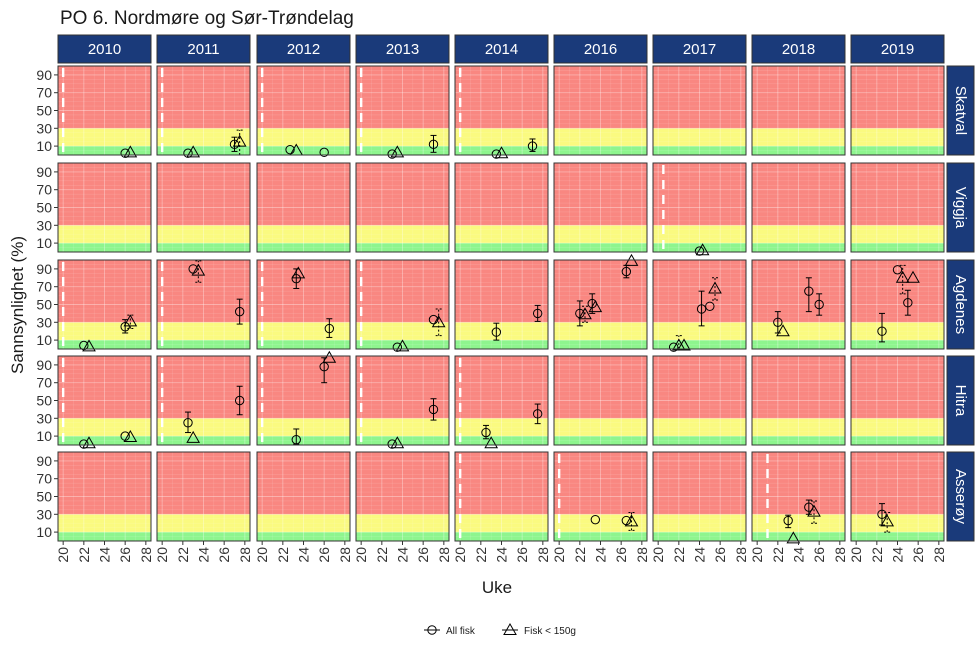 Image resolution: width=980 pixels, height=653 pixels. What do you see at coordinates (104, 49) in the screenshot?
I see `year-strip-label: 2010` at bounding box center [104, 49].